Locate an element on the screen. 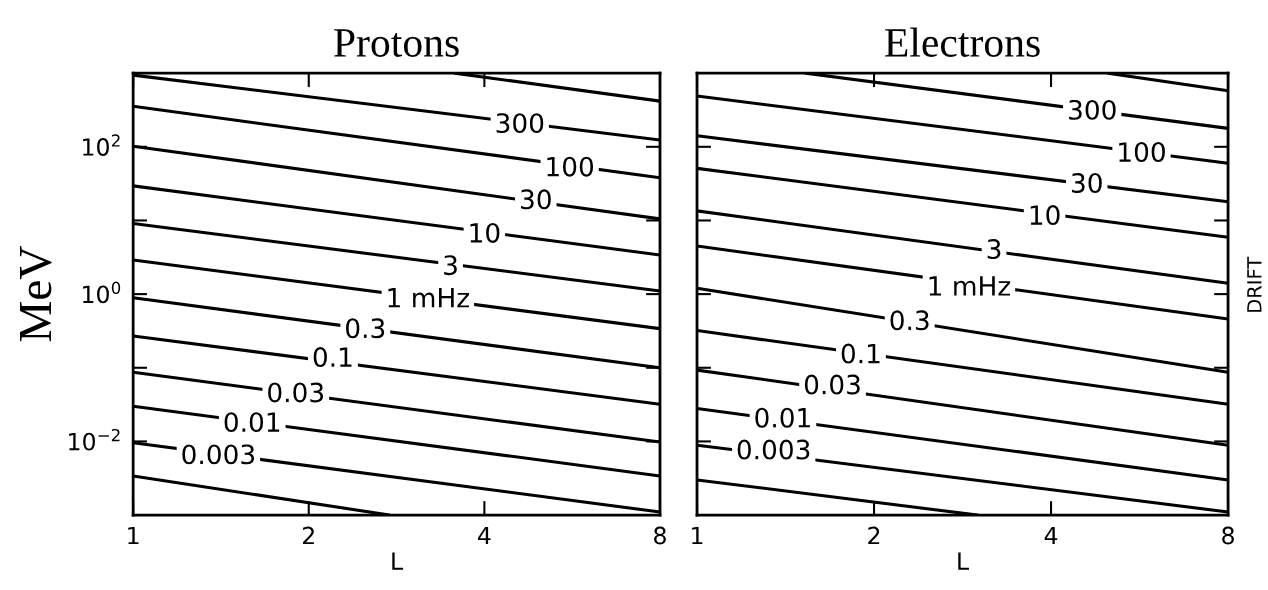 The image size is (1268, 590). y-tick-label: 10$^{2}$ is located at coordinates (101, 145).